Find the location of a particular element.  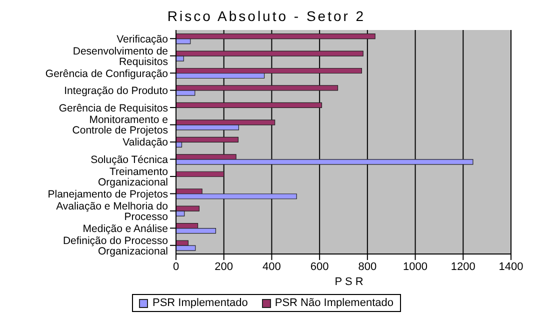

y-tick-label: Planejamento de Projetos is located at coordinates (108, 194).